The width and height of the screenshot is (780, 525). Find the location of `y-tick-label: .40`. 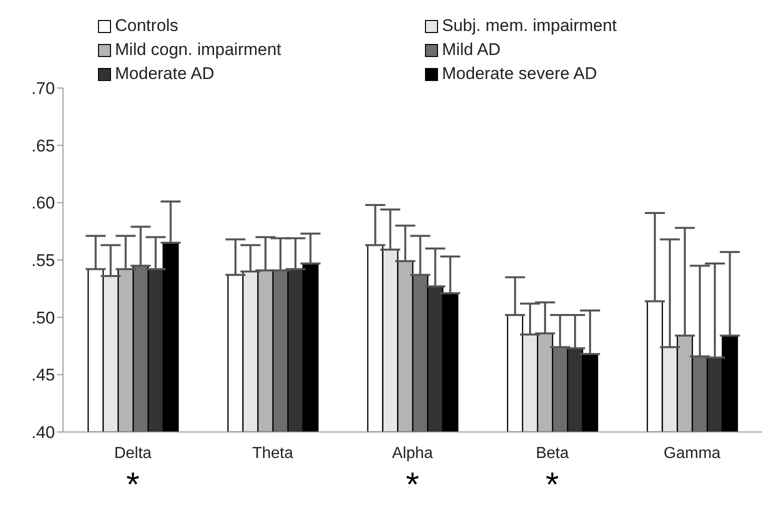

y-tick-label: .40 is located at coordinates (43, 432).